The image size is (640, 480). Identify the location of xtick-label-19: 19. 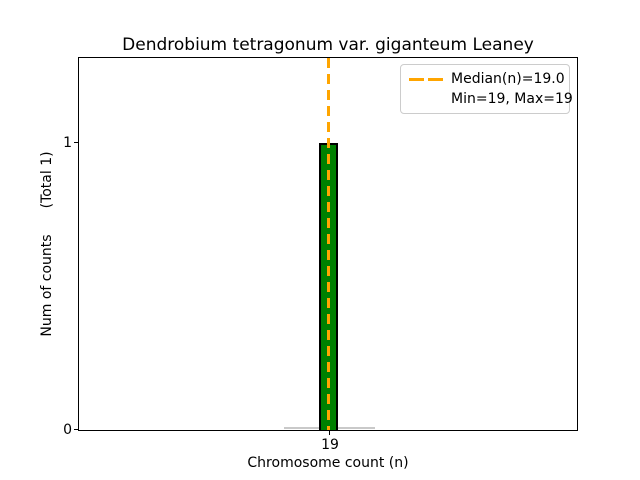
(330, 445).